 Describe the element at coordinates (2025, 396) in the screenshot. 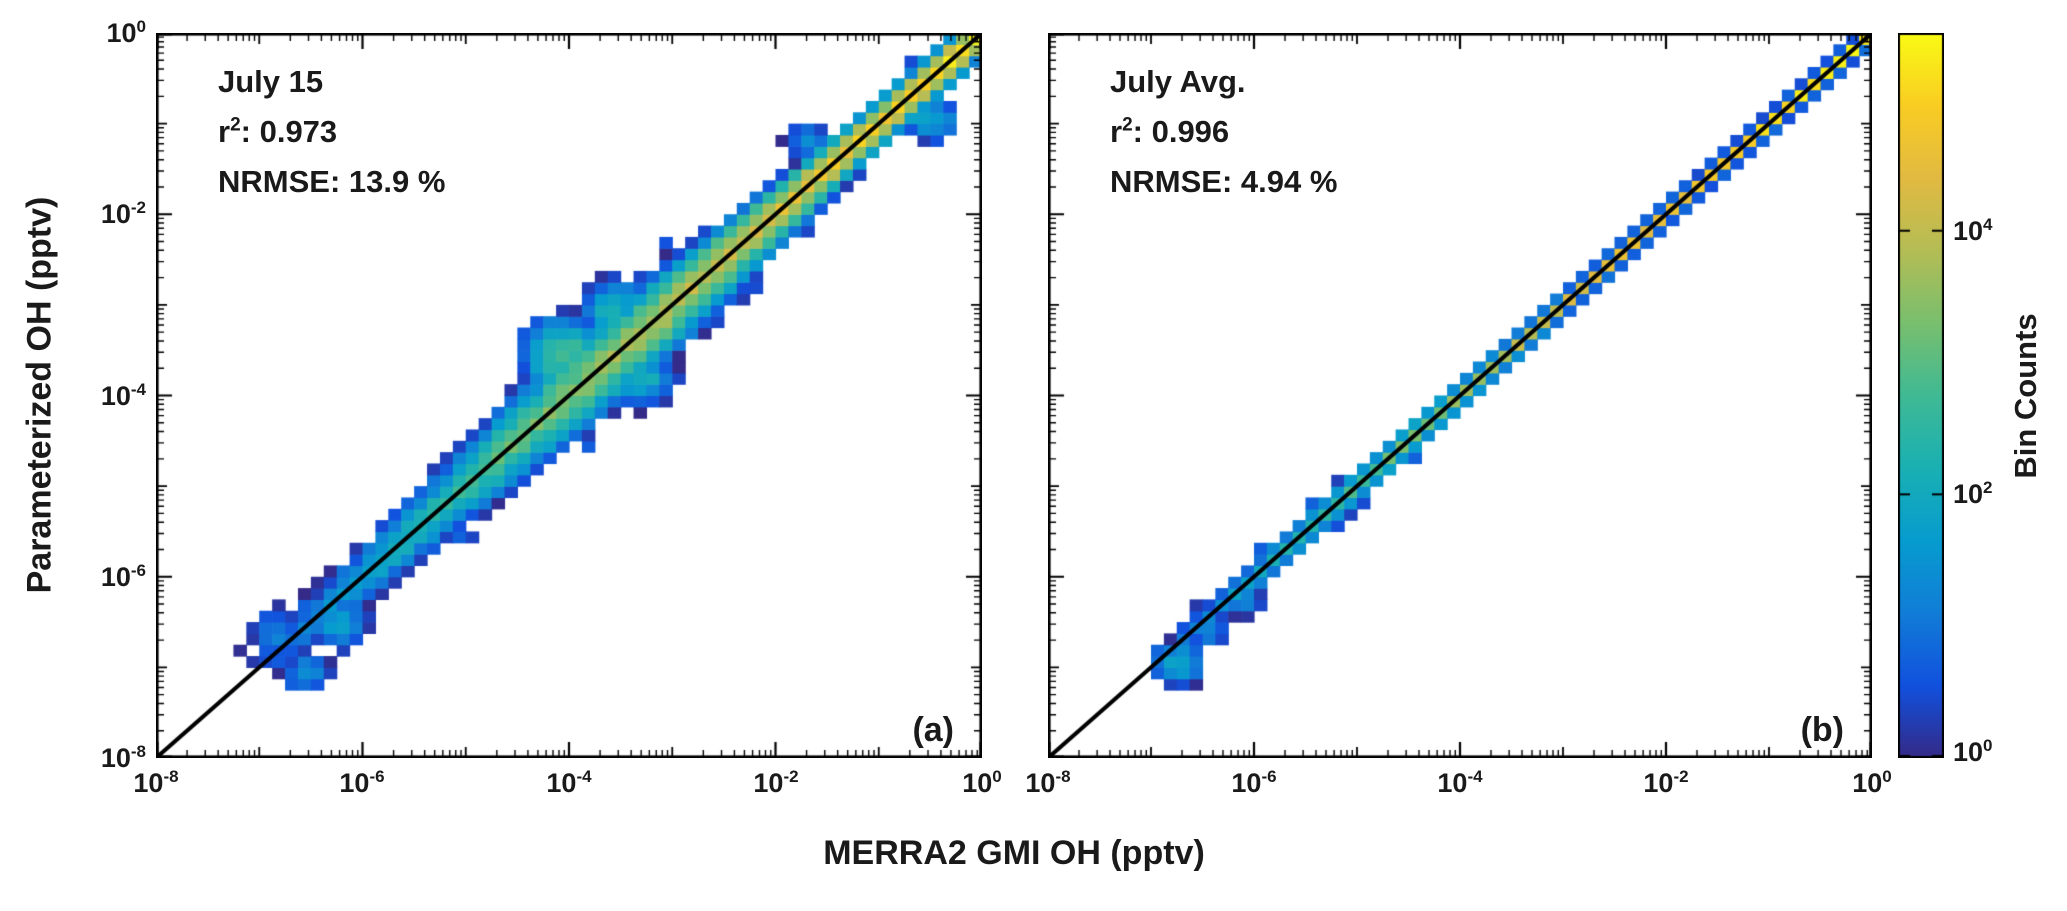

I see `colorbar-label: Bin Counts` at that location.